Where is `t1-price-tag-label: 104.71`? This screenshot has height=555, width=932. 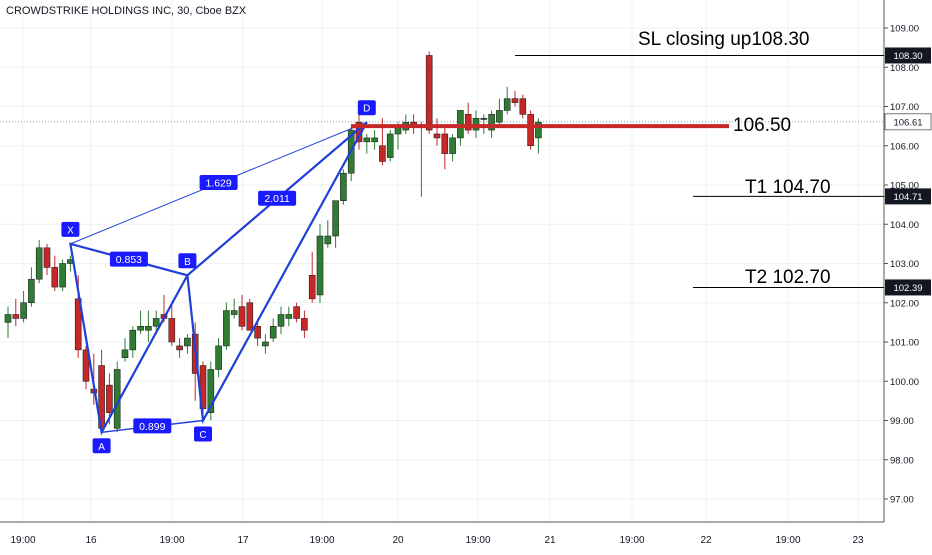
t1-price-tag-label: 104.71 is located at coordinates (907, 197).